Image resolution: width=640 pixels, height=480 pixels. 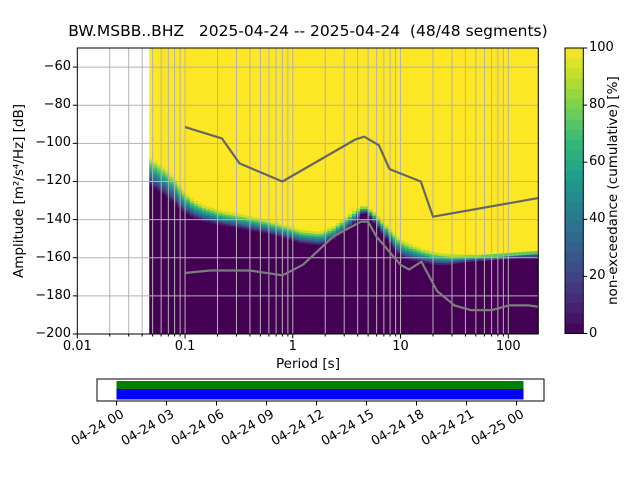 I want to click on y-tick-label: −200, so click(x=53, y=333).